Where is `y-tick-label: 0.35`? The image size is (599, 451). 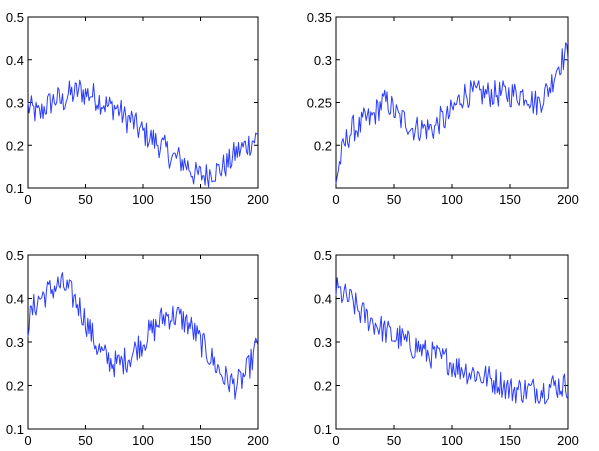
y-tick-label: 0.35 is located at coordinates (319, 17).